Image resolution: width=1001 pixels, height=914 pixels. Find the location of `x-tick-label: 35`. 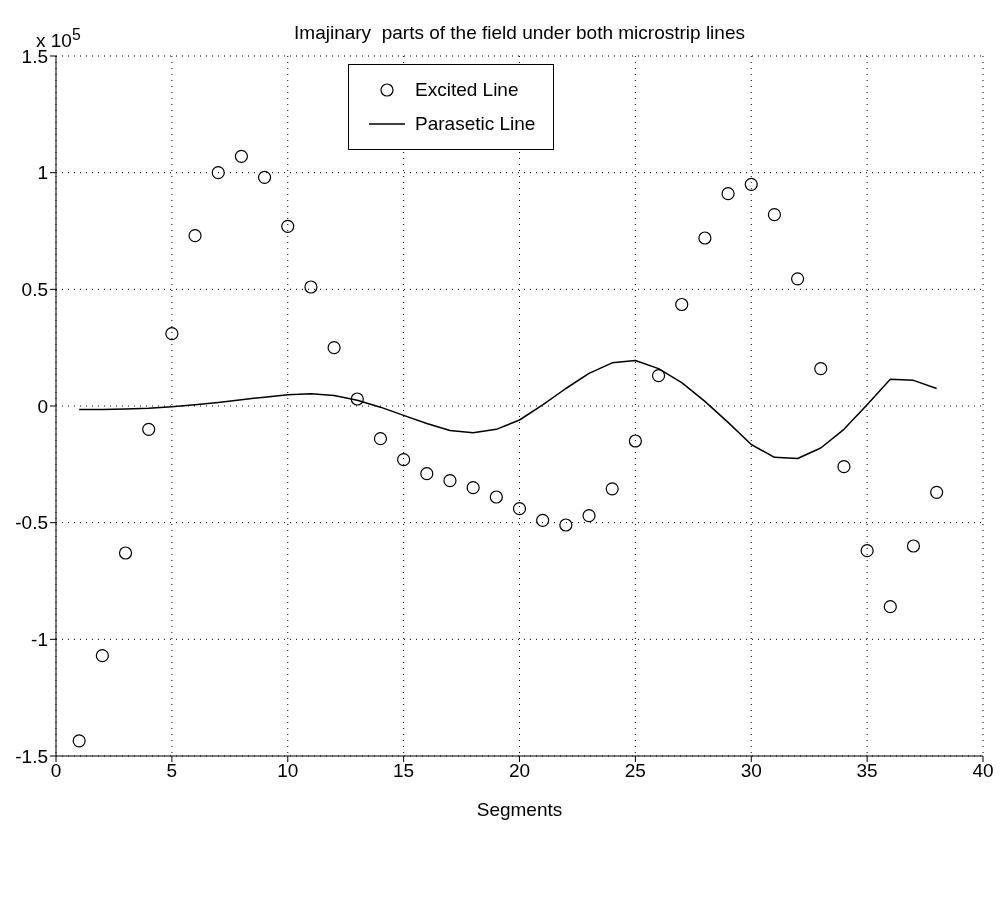

x-tick-label: 35 is located at coordinates (867, 771).